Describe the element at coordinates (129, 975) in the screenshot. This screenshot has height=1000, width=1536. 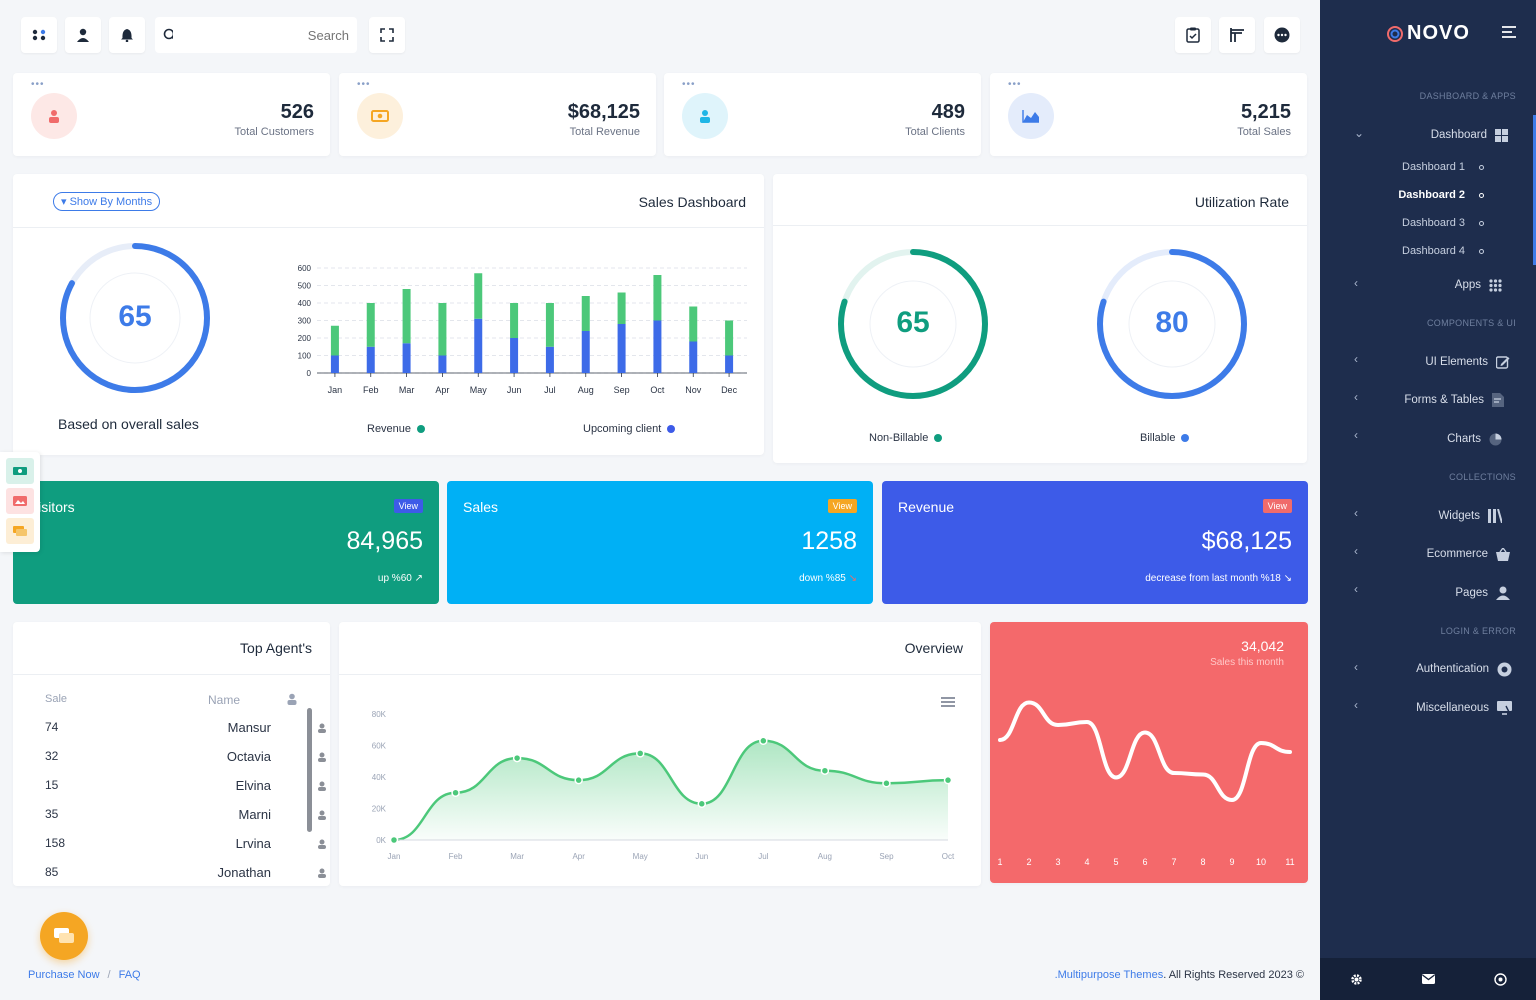
I see `faq-link: FAQ` at that location.